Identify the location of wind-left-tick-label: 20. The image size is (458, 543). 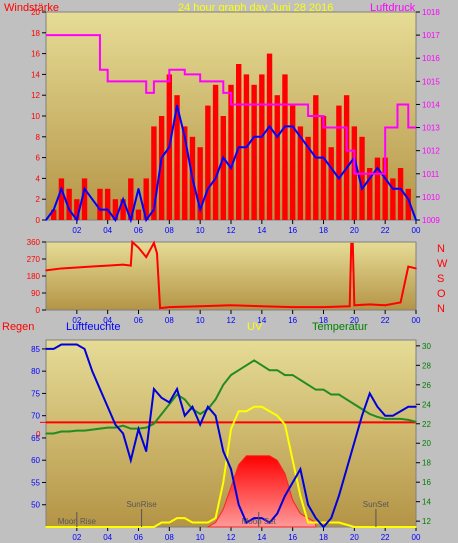
(35, 12).